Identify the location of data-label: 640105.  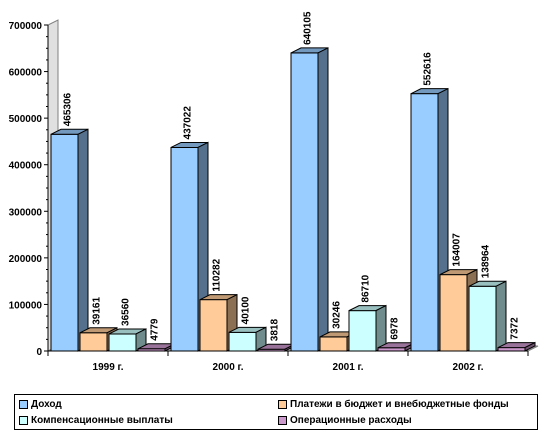
(308, 28).